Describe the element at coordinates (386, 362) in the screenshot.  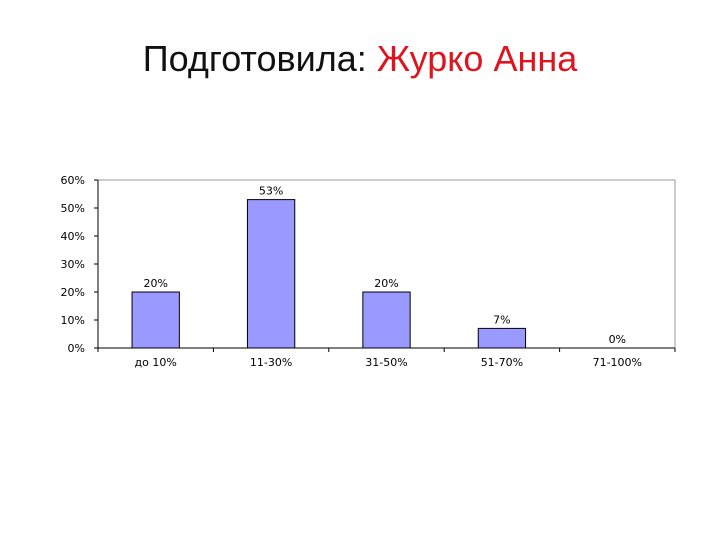
I see `x-category-label: 31-50%` at that location.